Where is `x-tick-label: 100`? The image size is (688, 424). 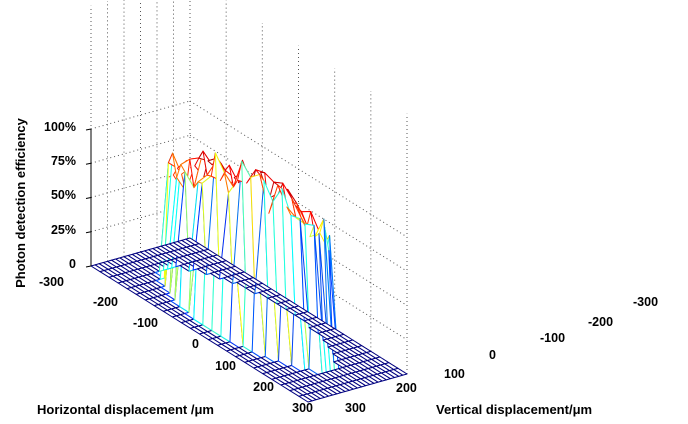
x-tick-label: 100 is located at coordinates (225, 366).